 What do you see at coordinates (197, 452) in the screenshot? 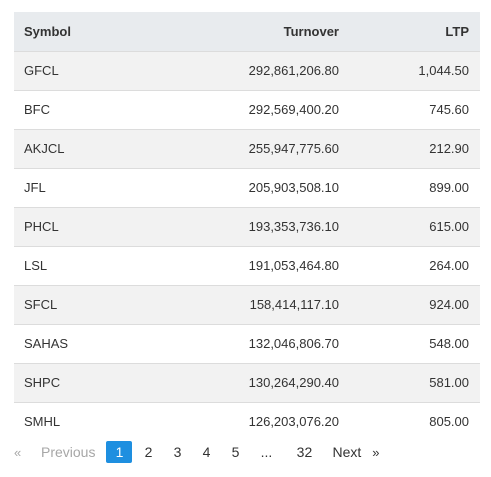
I see `pagination: « Previous 1 2 3 4 5 ... 32 Next »` at bounding box center [197, 452].